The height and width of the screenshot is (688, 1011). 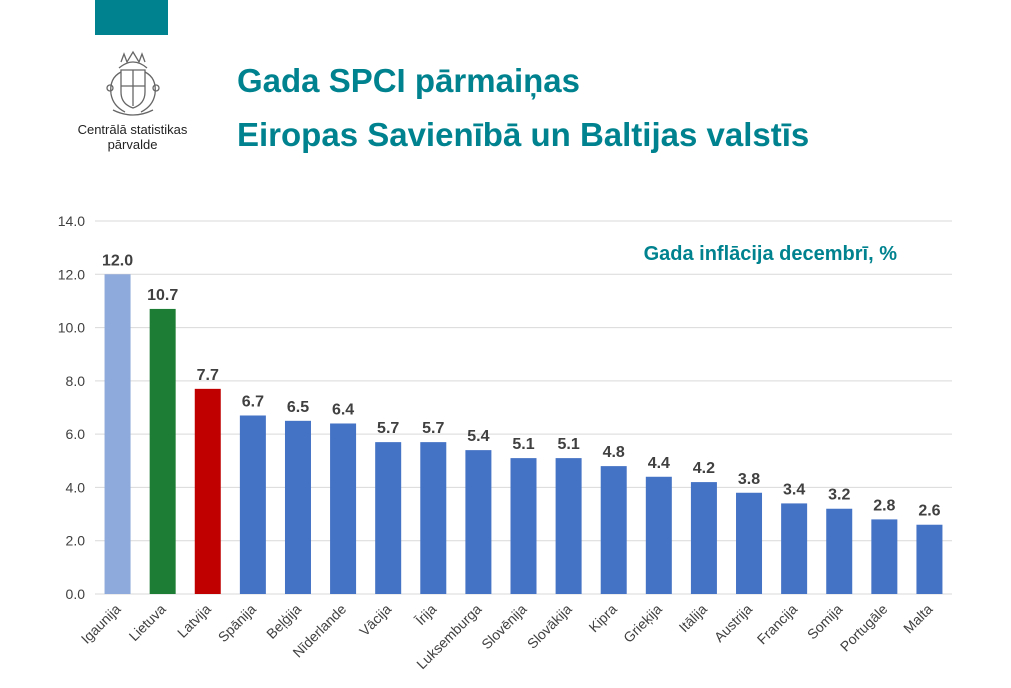 What do you see at coordinates (132, 83) in the screenshot?
I see `coat-of-arms-icon` at bounding box center [132, 83].